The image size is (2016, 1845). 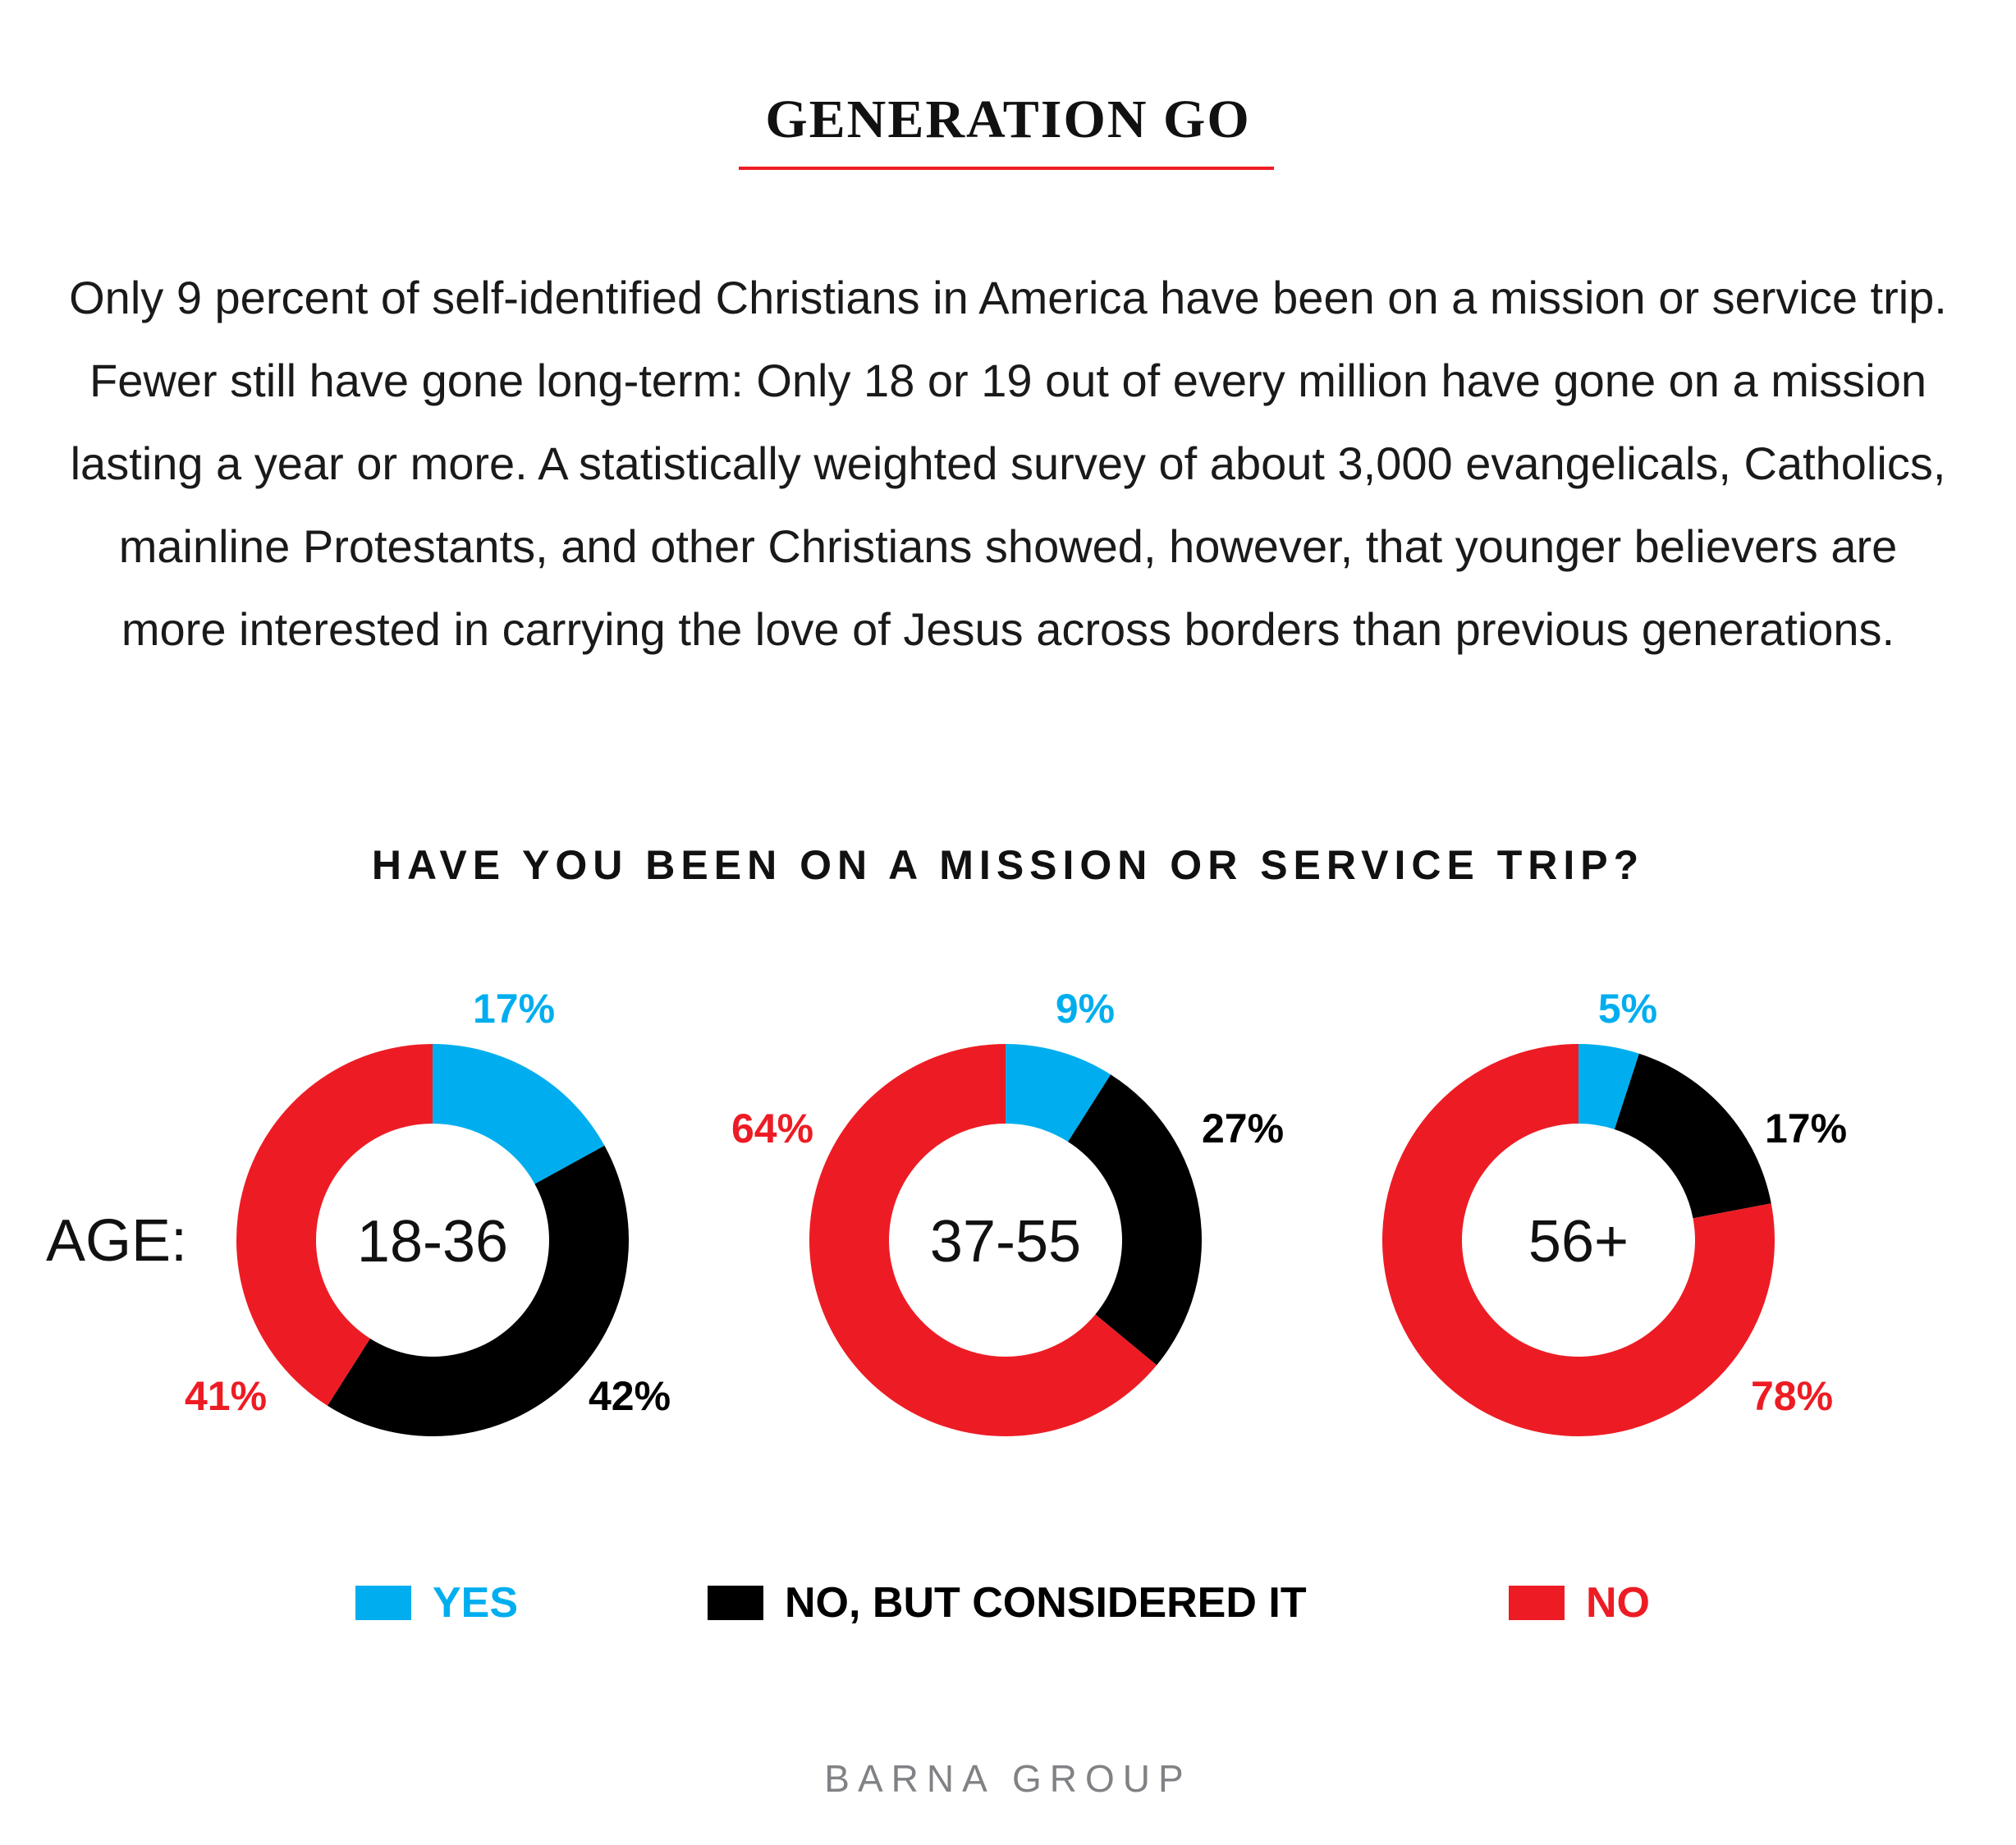 What do you see at coordinates (1618, 1603) in the screenshot?
I see `legend-label: NO` at bounding box center [1618, 1603].